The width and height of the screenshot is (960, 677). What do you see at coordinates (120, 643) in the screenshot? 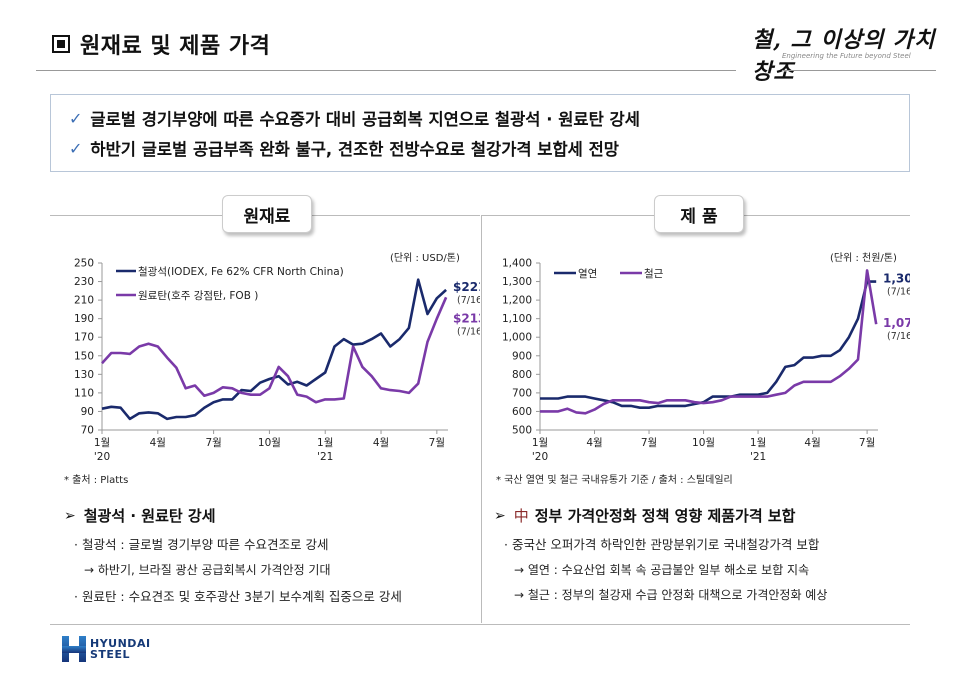
I see `logo-line1: HYUNDAI` at bounding box center [120, 643].